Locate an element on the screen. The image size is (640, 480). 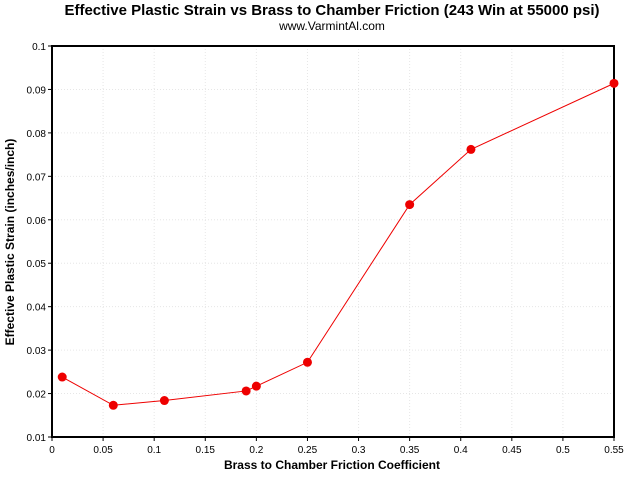
y-tick-label: 0.1 is located at coordinates (39, 47).